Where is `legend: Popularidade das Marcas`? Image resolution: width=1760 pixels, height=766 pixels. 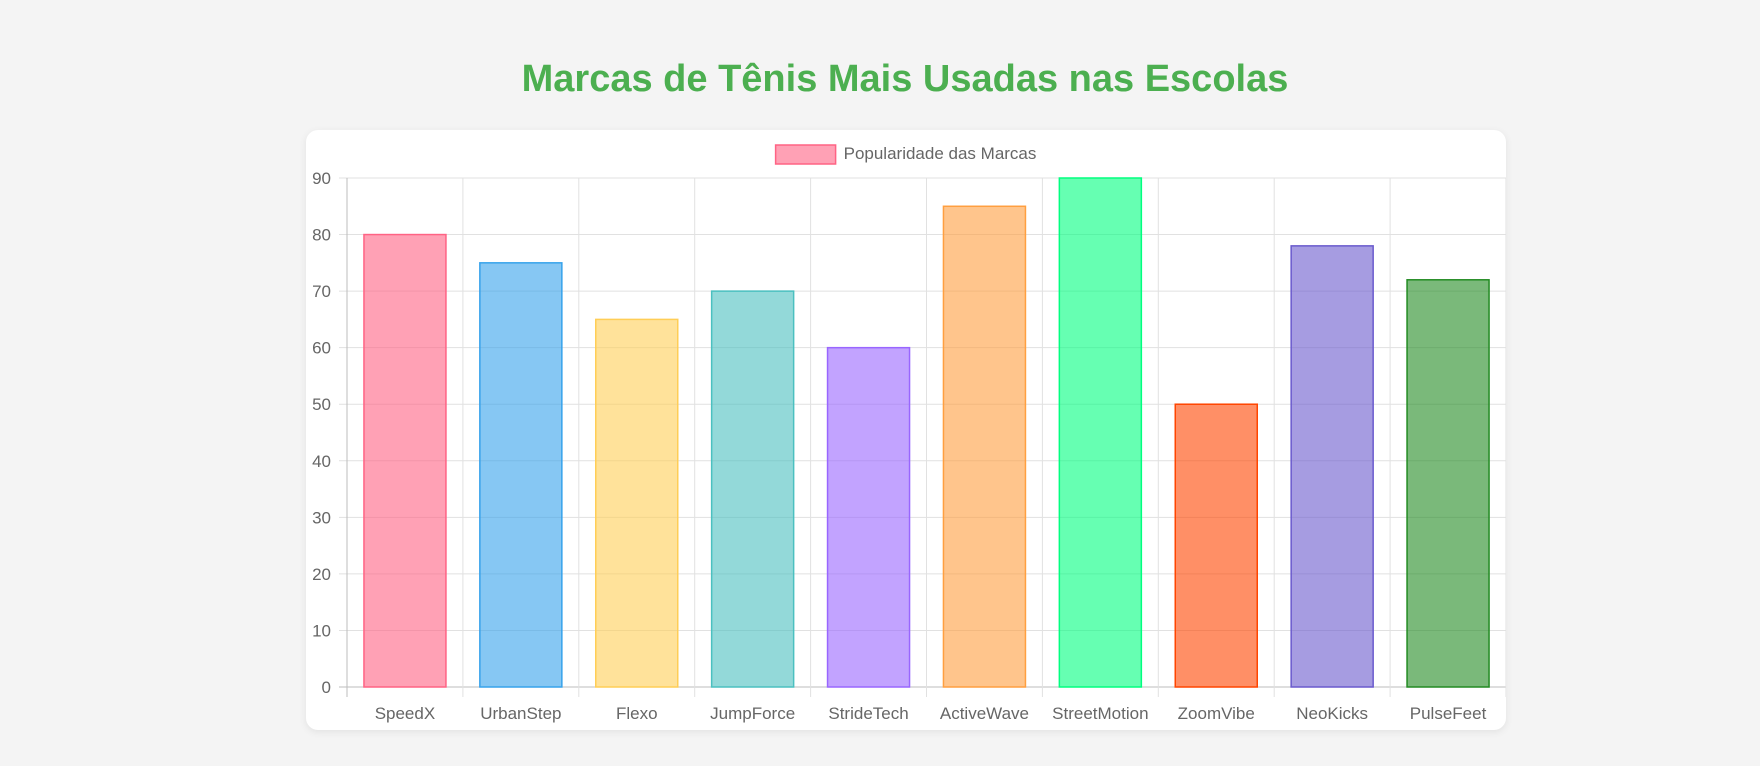
legend: Popularidade das Marcas is located at coordinates (905, 154).